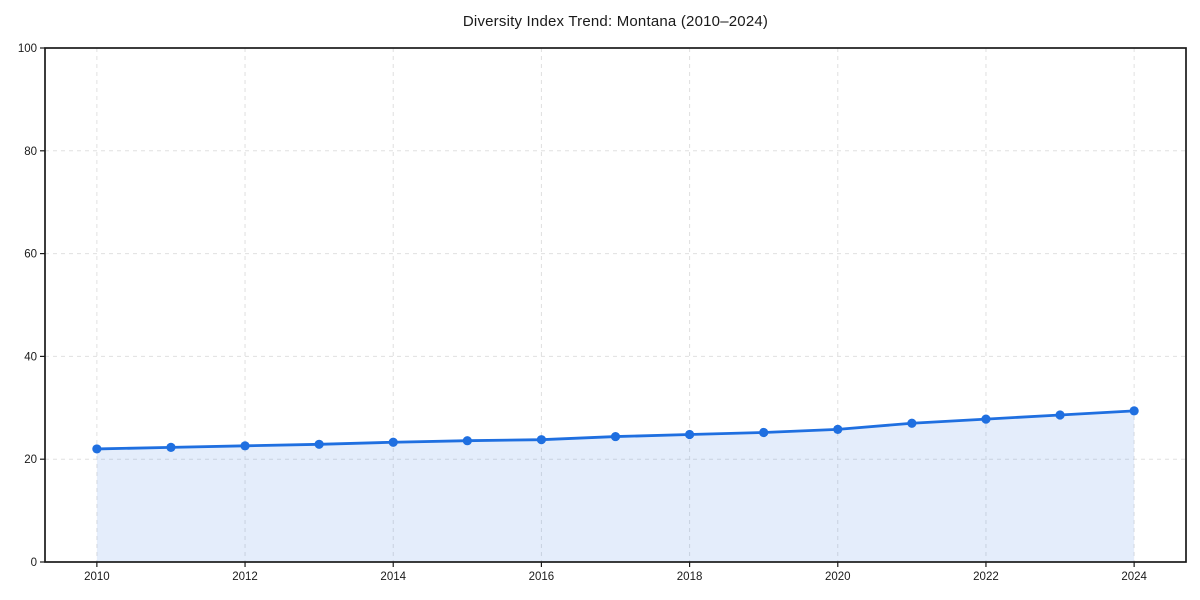  What do you see at coordinates (97, 577) in the screenshot?
I see `x-tick-label: 2010` at bounding box center [97, 577].